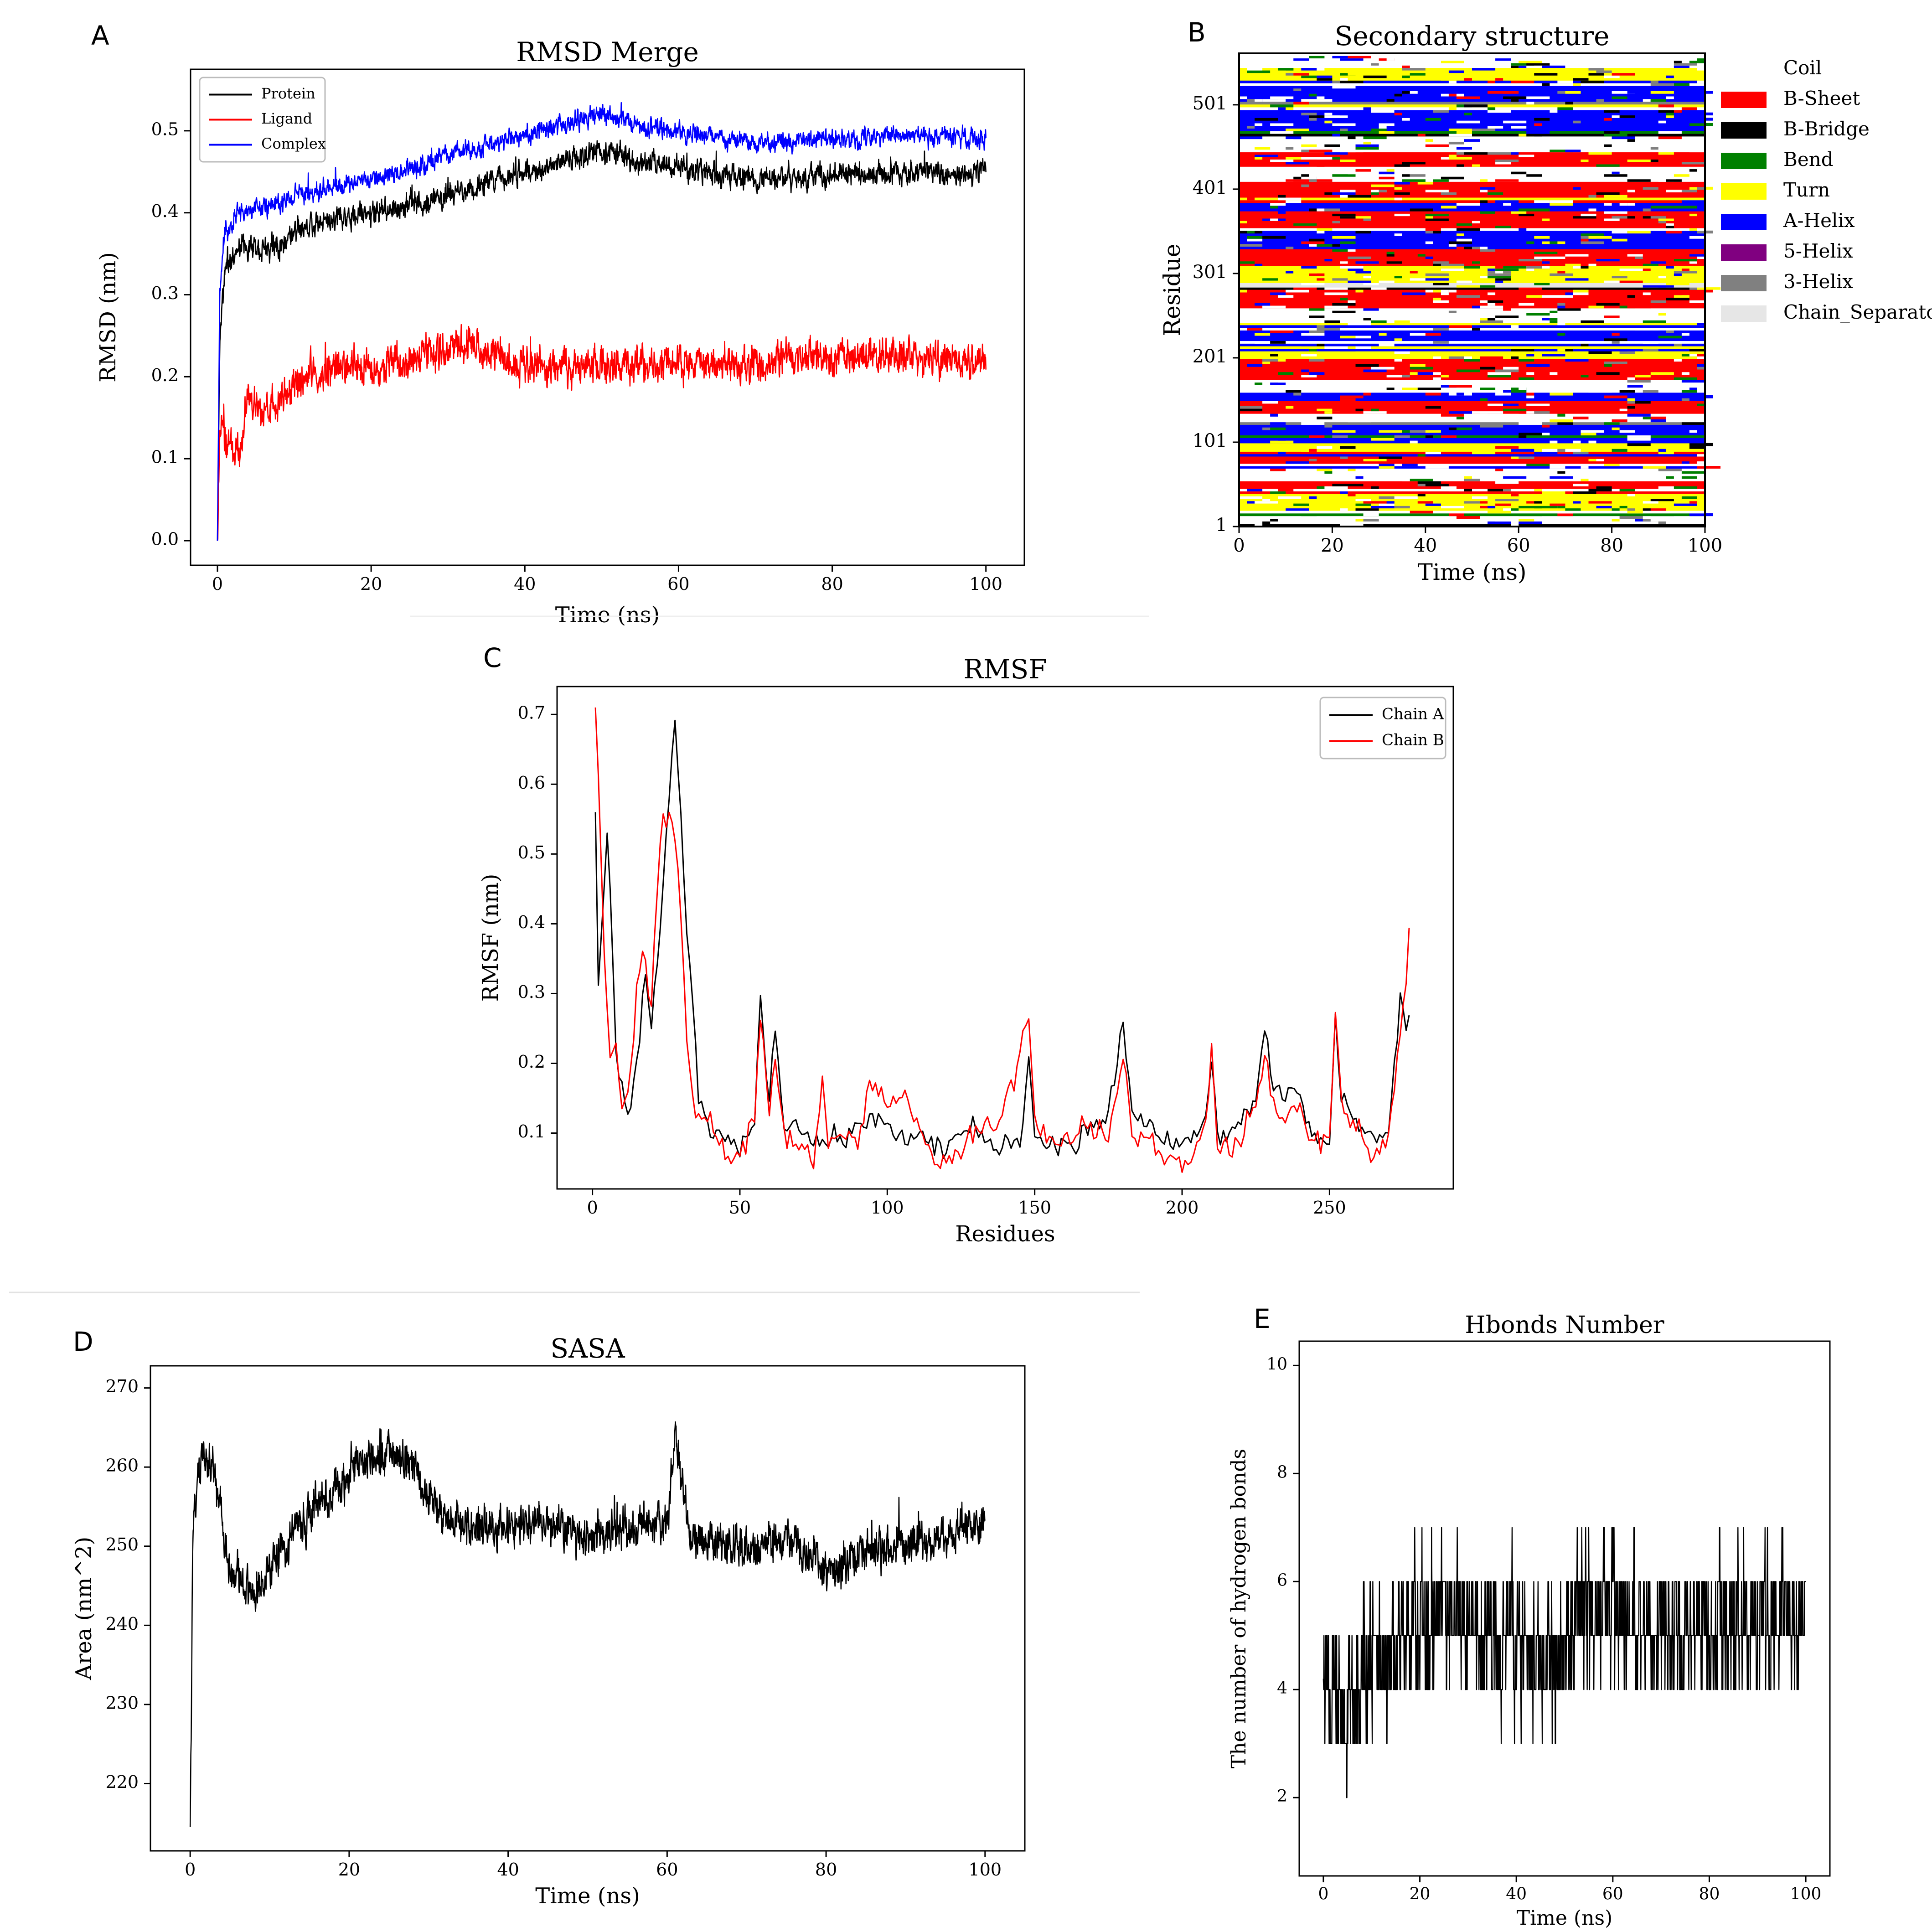 The width and height of the screenshot is (1932, 1932). I want to click on x-tick-label: 200, so click(1182, 1208).